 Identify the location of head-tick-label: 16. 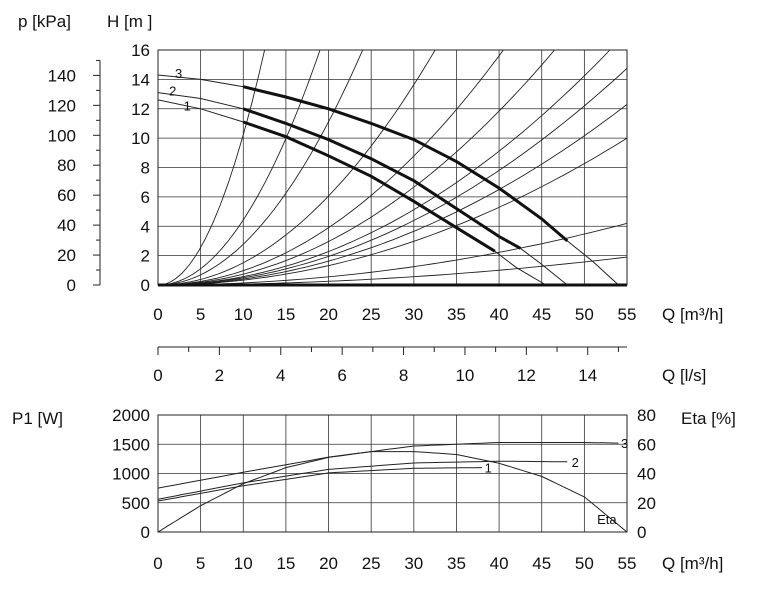
(140, 50).